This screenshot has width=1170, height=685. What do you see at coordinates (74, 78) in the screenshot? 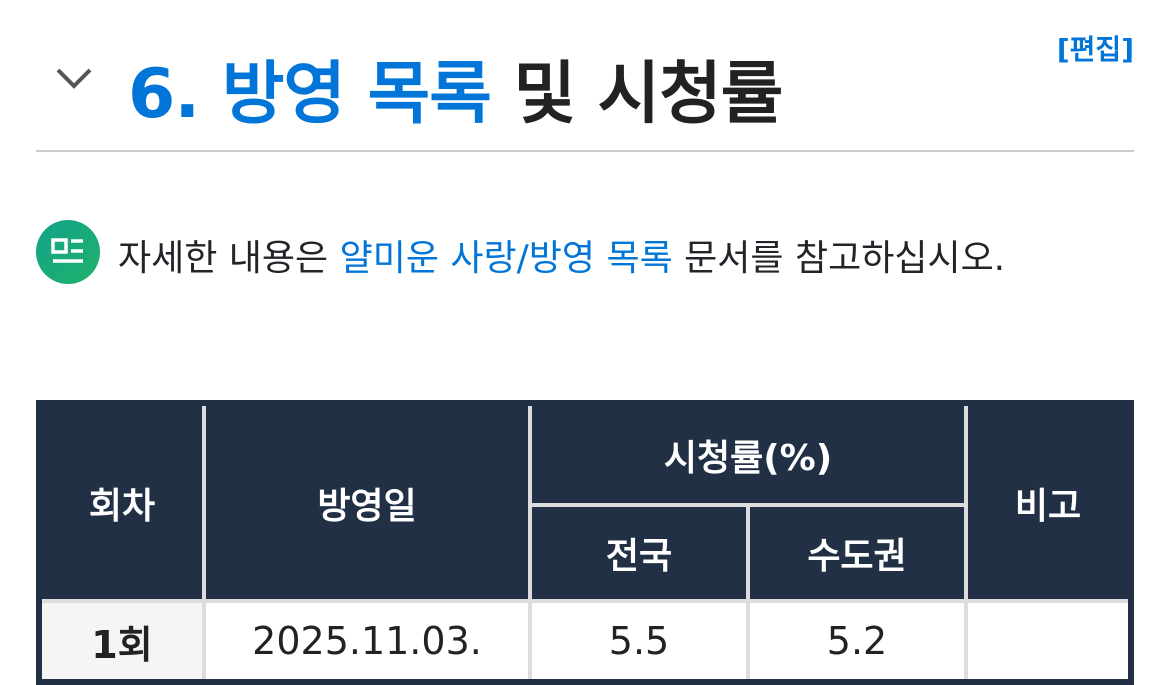
I see `chevron-down-icon` at bounding box center [74, 78].